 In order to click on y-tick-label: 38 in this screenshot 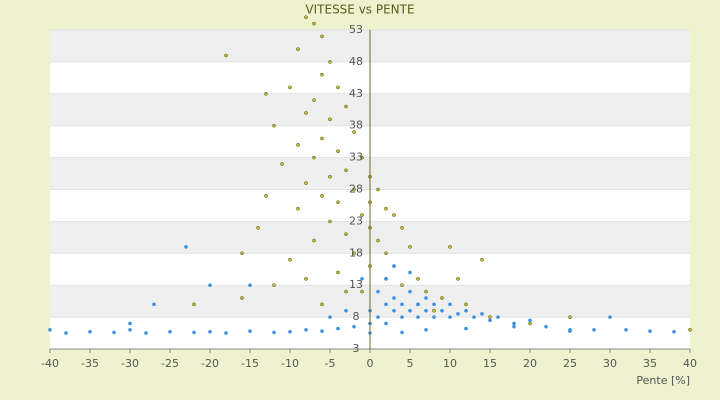, I will do `click(356, 125)`.